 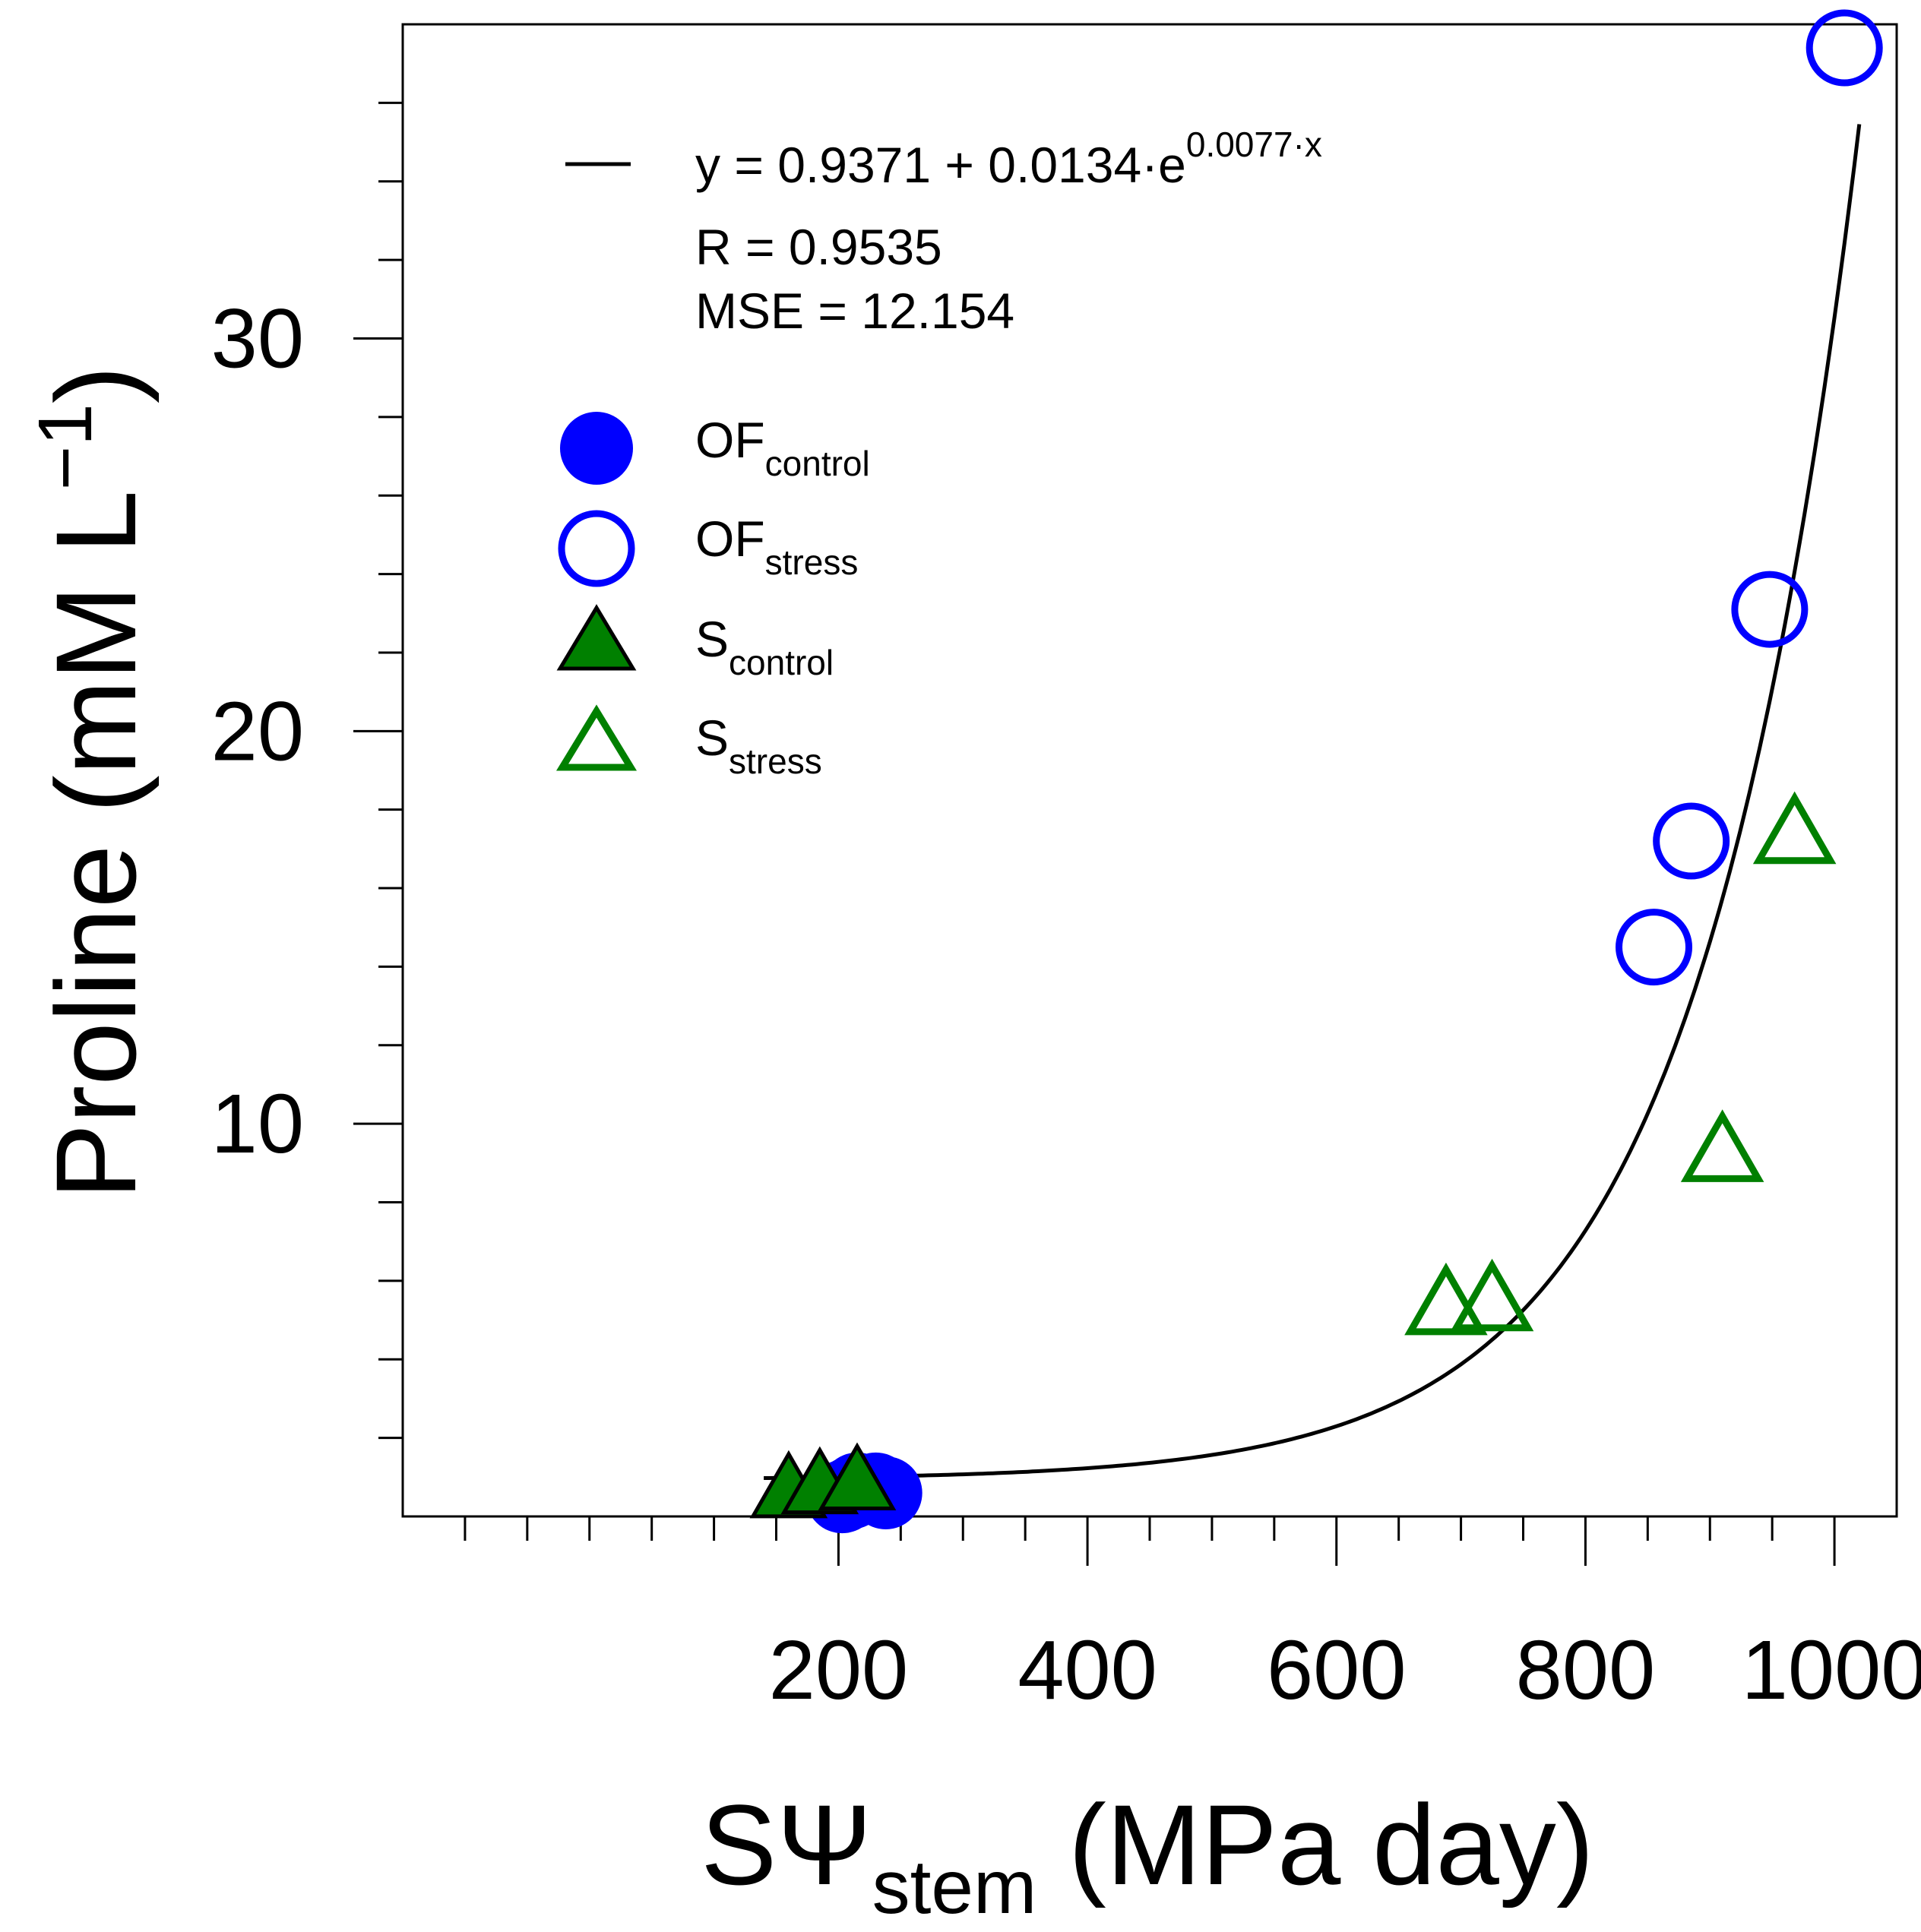 What do you see at coordinates (257, 338) in the screenshot?
I see `y-tick-label: 30` at bounding box center [257, 338].